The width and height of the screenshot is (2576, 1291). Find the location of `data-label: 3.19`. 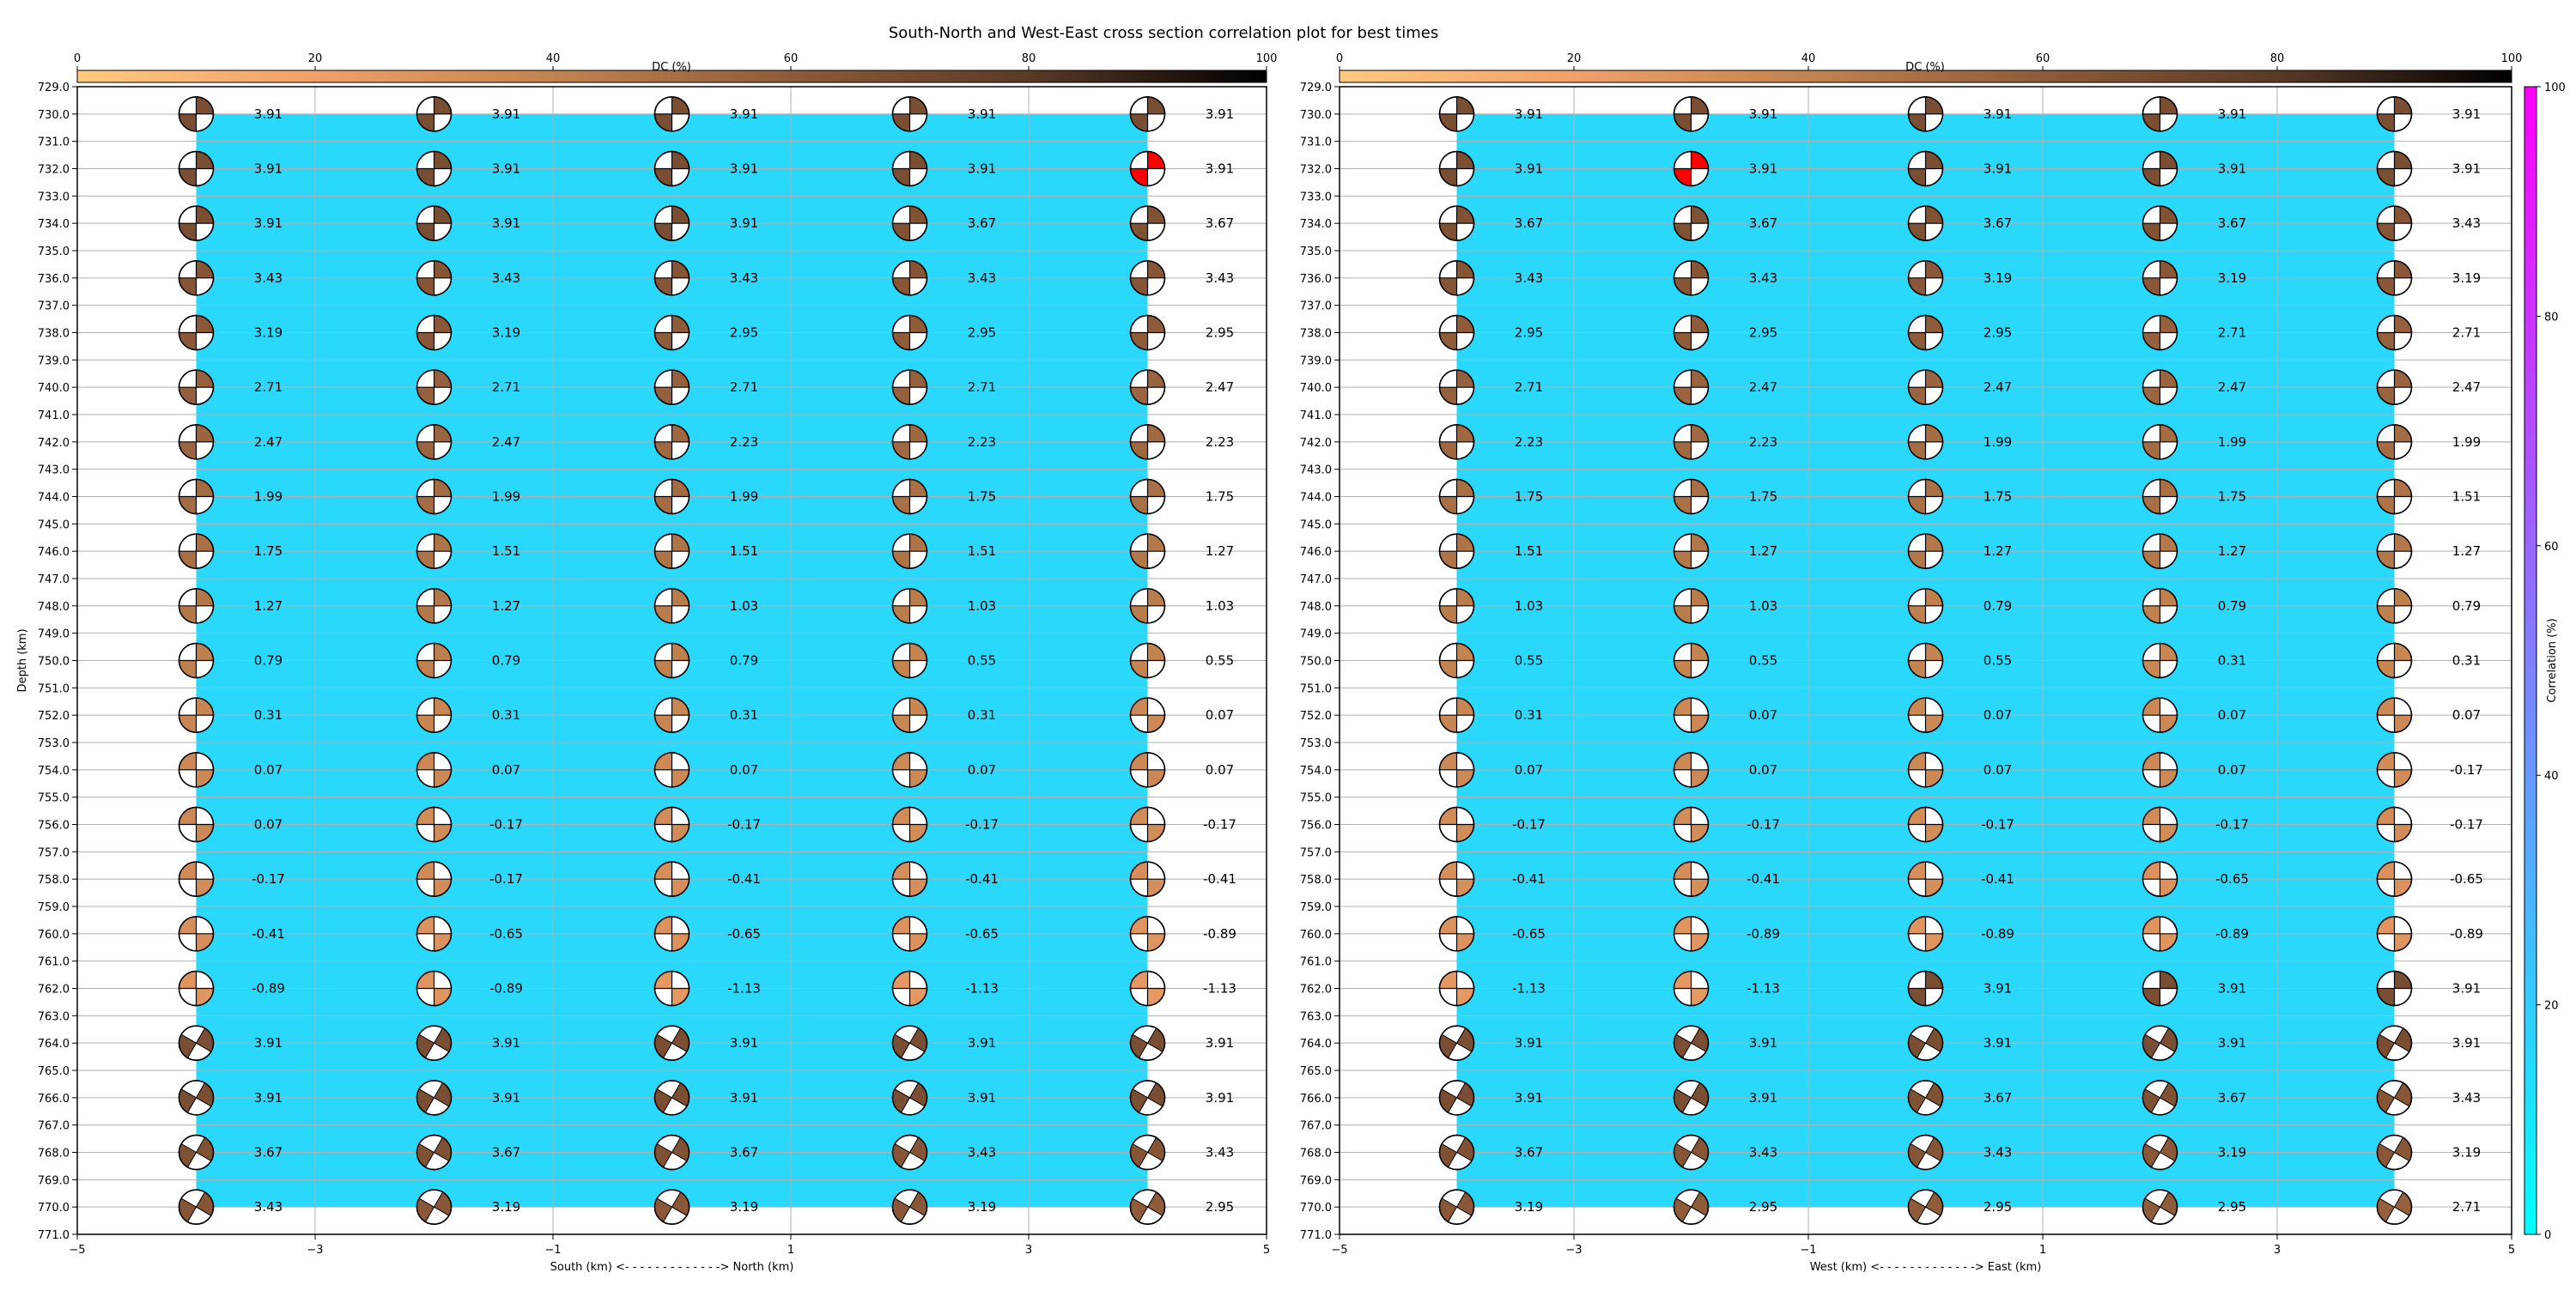

data-label: 3.19 is located at coordinates (269, 333).